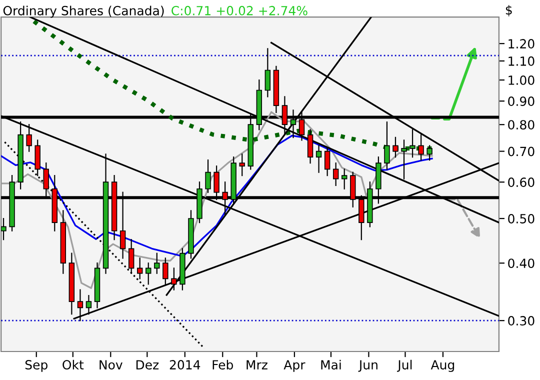  Describe the element at coordinates (257, 365) in the screenshot. I see `x-tick-label: Mrz` at that location.